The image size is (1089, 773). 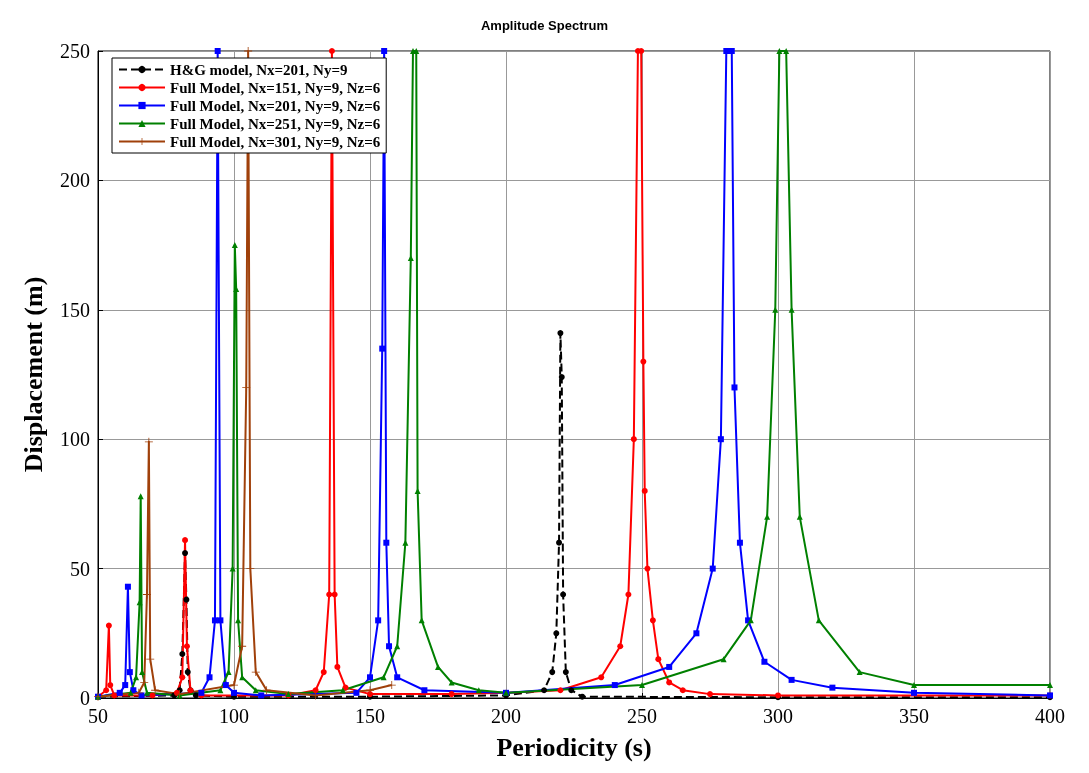 What do you see at coordinates (370, 716) in the screenshot?
I see `x-tick-label: 150` at bounding box center [370, 716].